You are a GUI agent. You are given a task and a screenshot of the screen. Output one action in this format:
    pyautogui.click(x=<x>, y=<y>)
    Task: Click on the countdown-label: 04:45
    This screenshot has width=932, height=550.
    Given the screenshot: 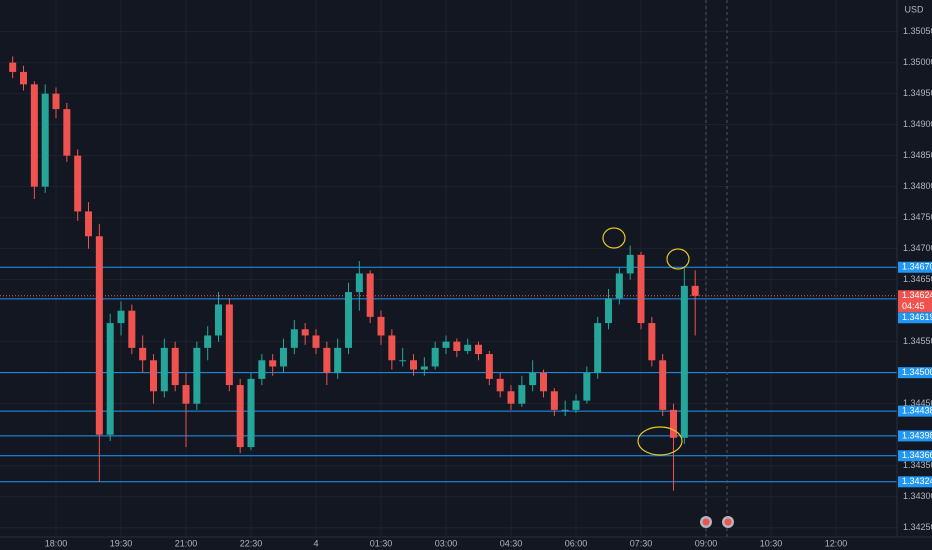 What is the action you would take?
    pyautogui.click(x=913, y=306)
    